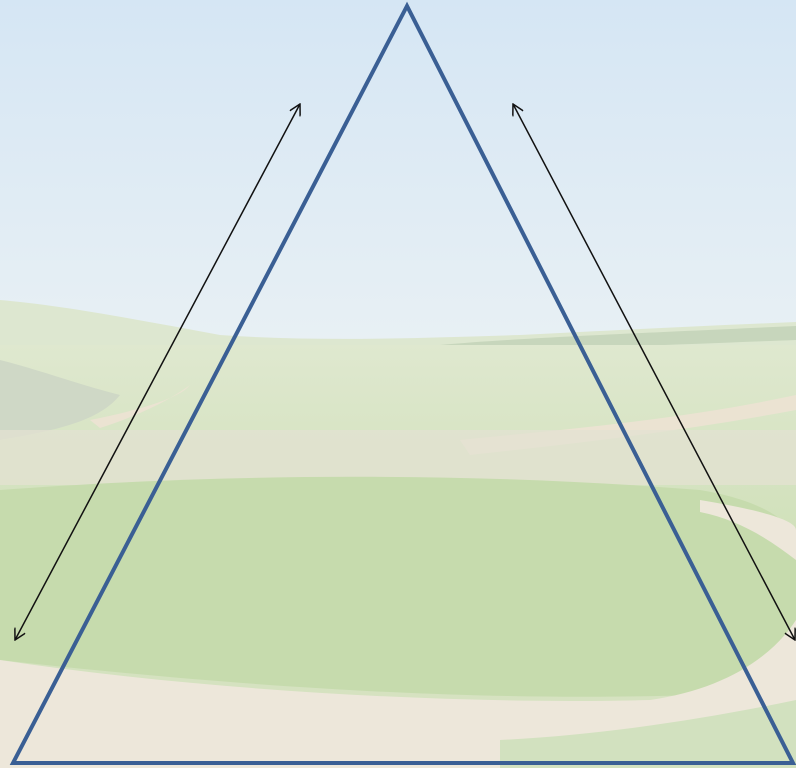 This screenshot has width=796, height=768. What do you see at coordinates (648, 734) in the screenshot?
I see `foreground-grass` at bounding box center [648, 734].